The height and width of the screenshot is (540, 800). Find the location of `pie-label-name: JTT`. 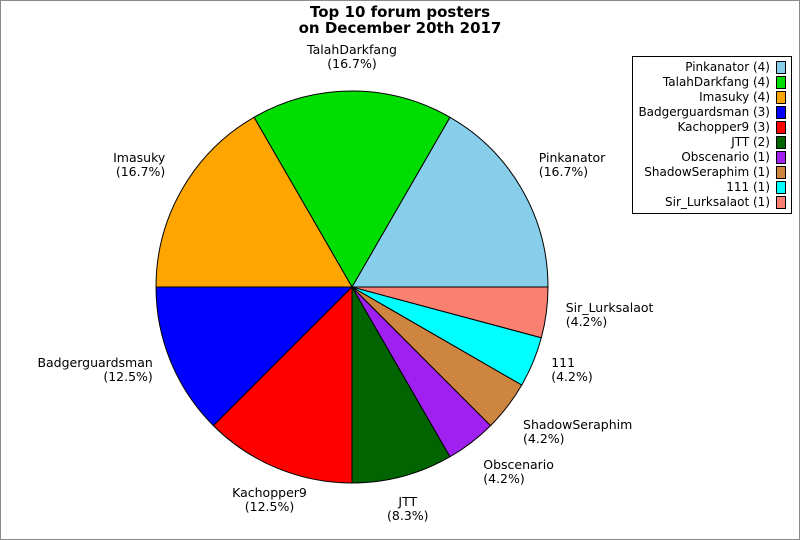

pie-label-name: JTT is located at coordinates (408, 502).